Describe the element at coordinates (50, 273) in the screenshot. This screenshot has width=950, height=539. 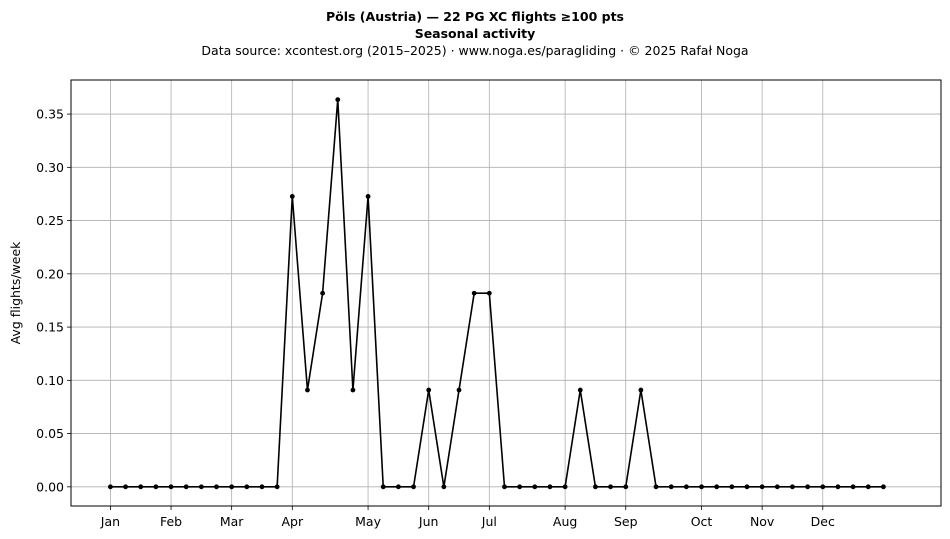
I see `y-tick-label: 0.20` at that location.